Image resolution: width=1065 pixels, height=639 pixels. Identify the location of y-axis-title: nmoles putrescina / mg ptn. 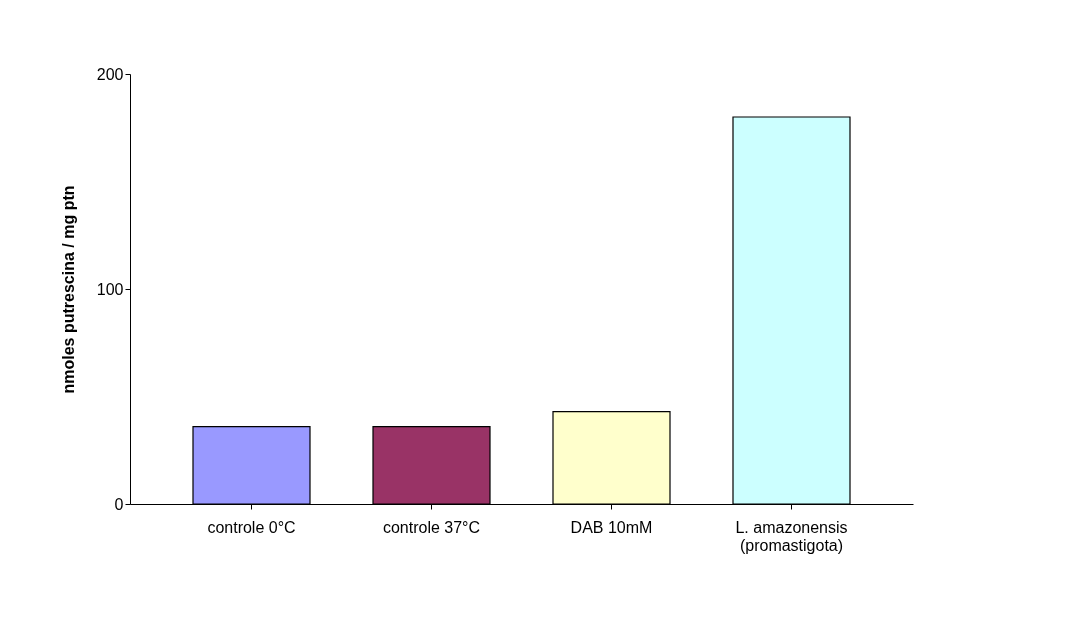
(68, 289).